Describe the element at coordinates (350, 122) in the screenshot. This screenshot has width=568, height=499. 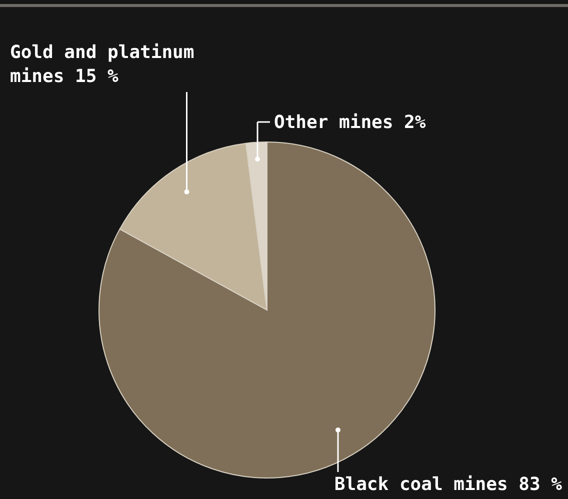
I see `slice-label: Other mines 2%` at that location.